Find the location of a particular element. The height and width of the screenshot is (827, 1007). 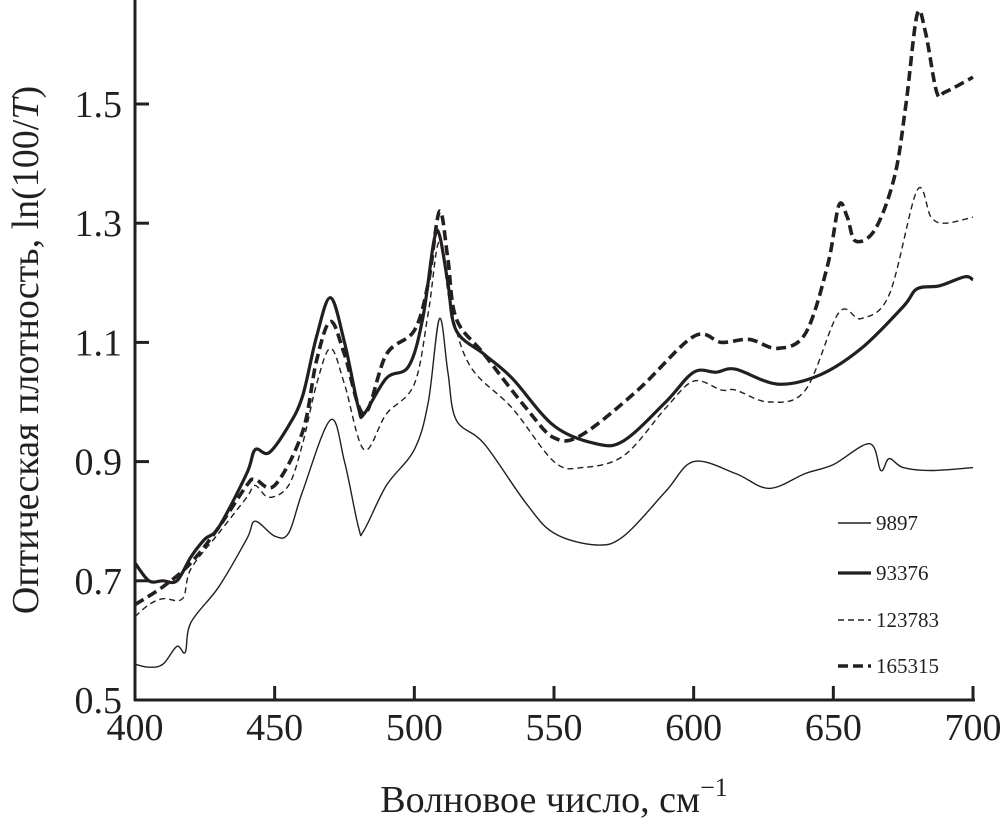

x-tick-label: 500 is located at coordinates (414, 728).